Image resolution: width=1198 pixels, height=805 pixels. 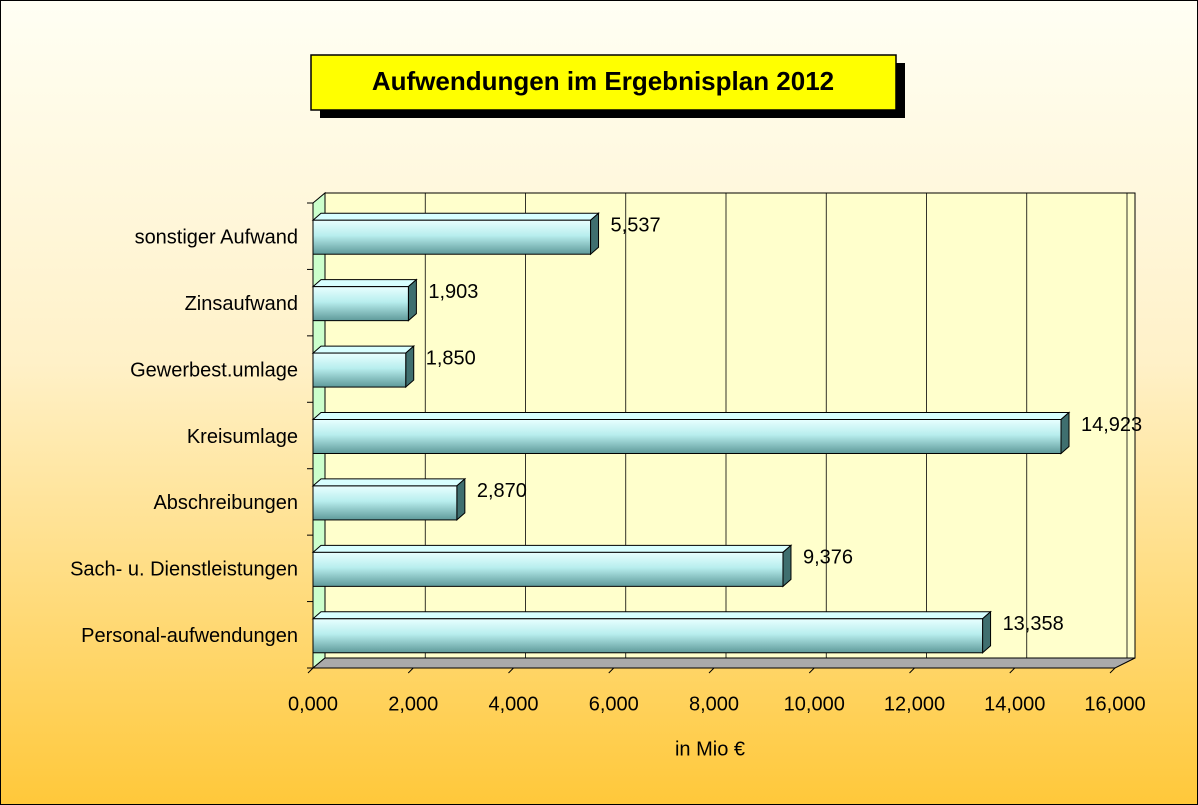 What do you see at coordinates (1114, 704) in the screenshot?
I see `x-tick-label: 16,000` at bounding box center [1114, 704].